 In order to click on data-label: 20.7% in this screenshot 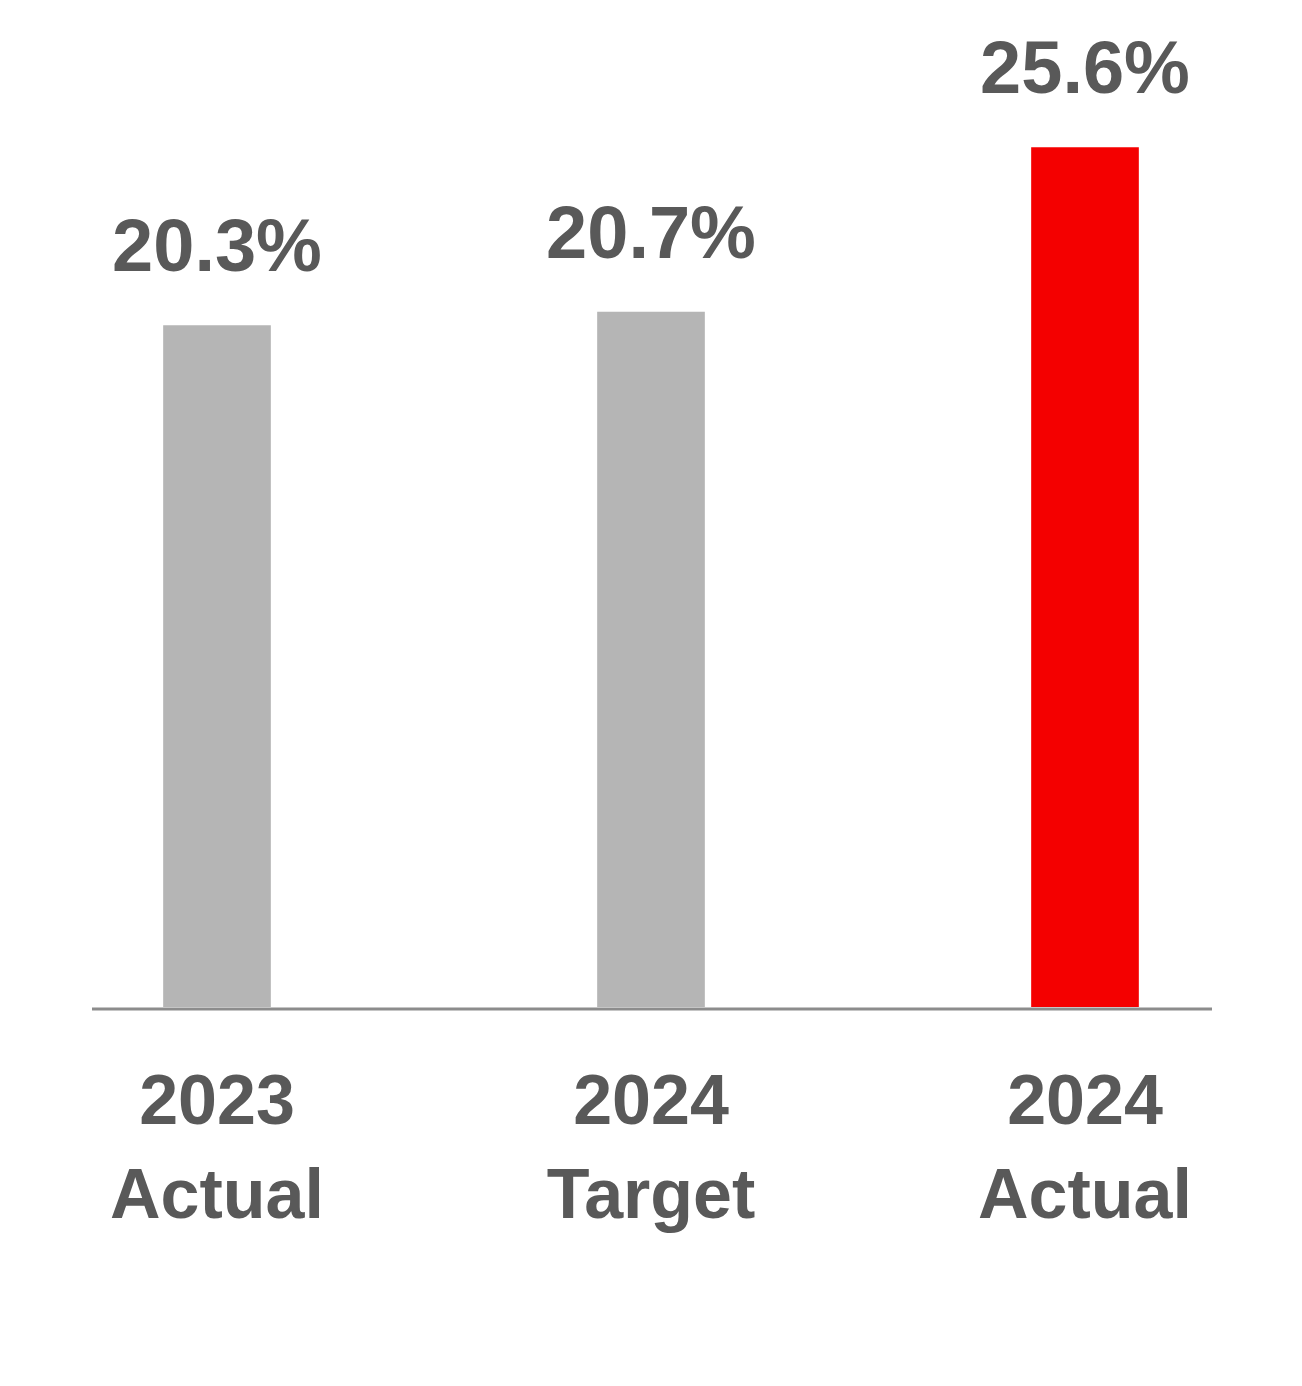, I will do `click(651, 232)`.